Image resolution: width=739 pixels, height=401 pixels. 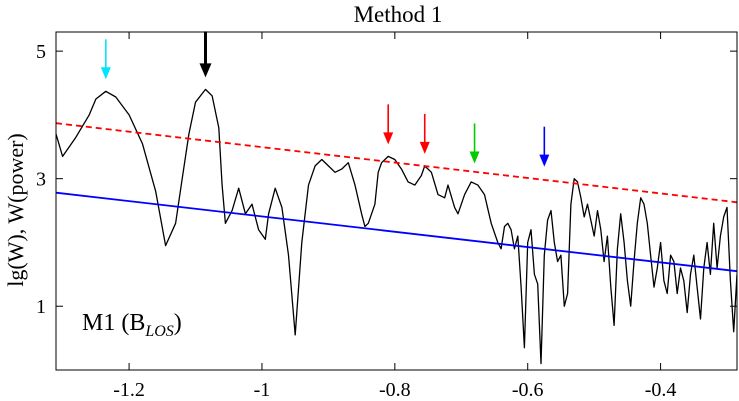 What do you see at coordinates (661, 390) in the screenshot?
I see `x-tick-label: -0.4` at bounding box center [661, 390].